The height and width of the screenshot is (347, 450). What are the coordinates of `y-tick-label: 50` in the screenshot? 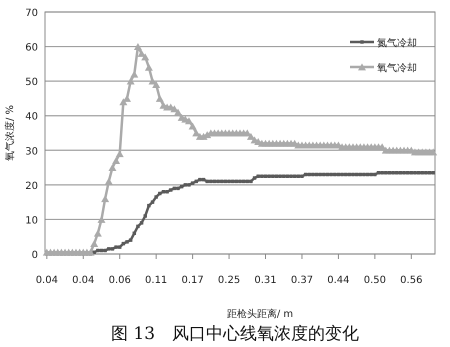 It's located at (31, 82).